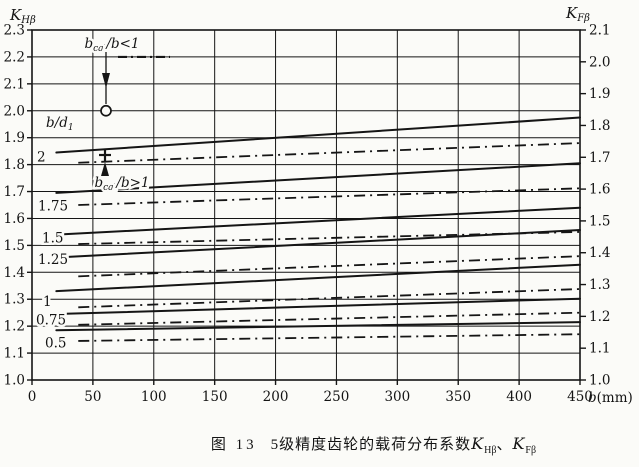  I want to click on left-tick-label: 1.3, so click(14, 300).